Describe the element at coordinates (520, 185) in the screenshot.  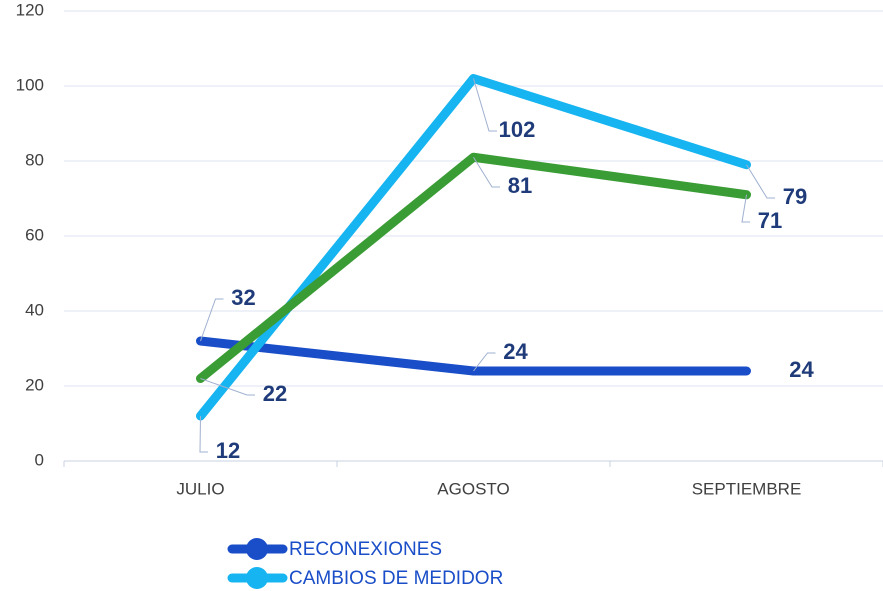
I see `data-label: 81` at that location.